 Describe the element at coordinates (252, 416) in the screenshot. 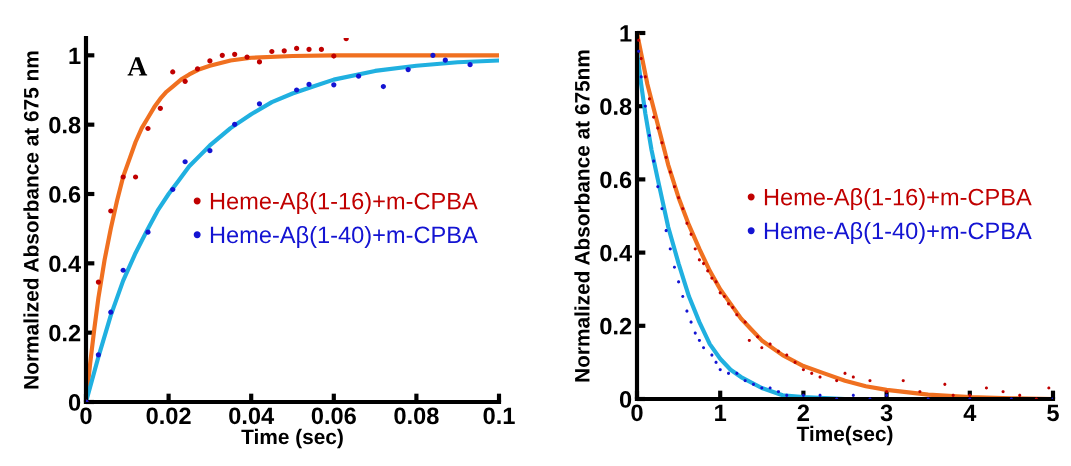

I see `x-tick-label: 0.04` at that location.